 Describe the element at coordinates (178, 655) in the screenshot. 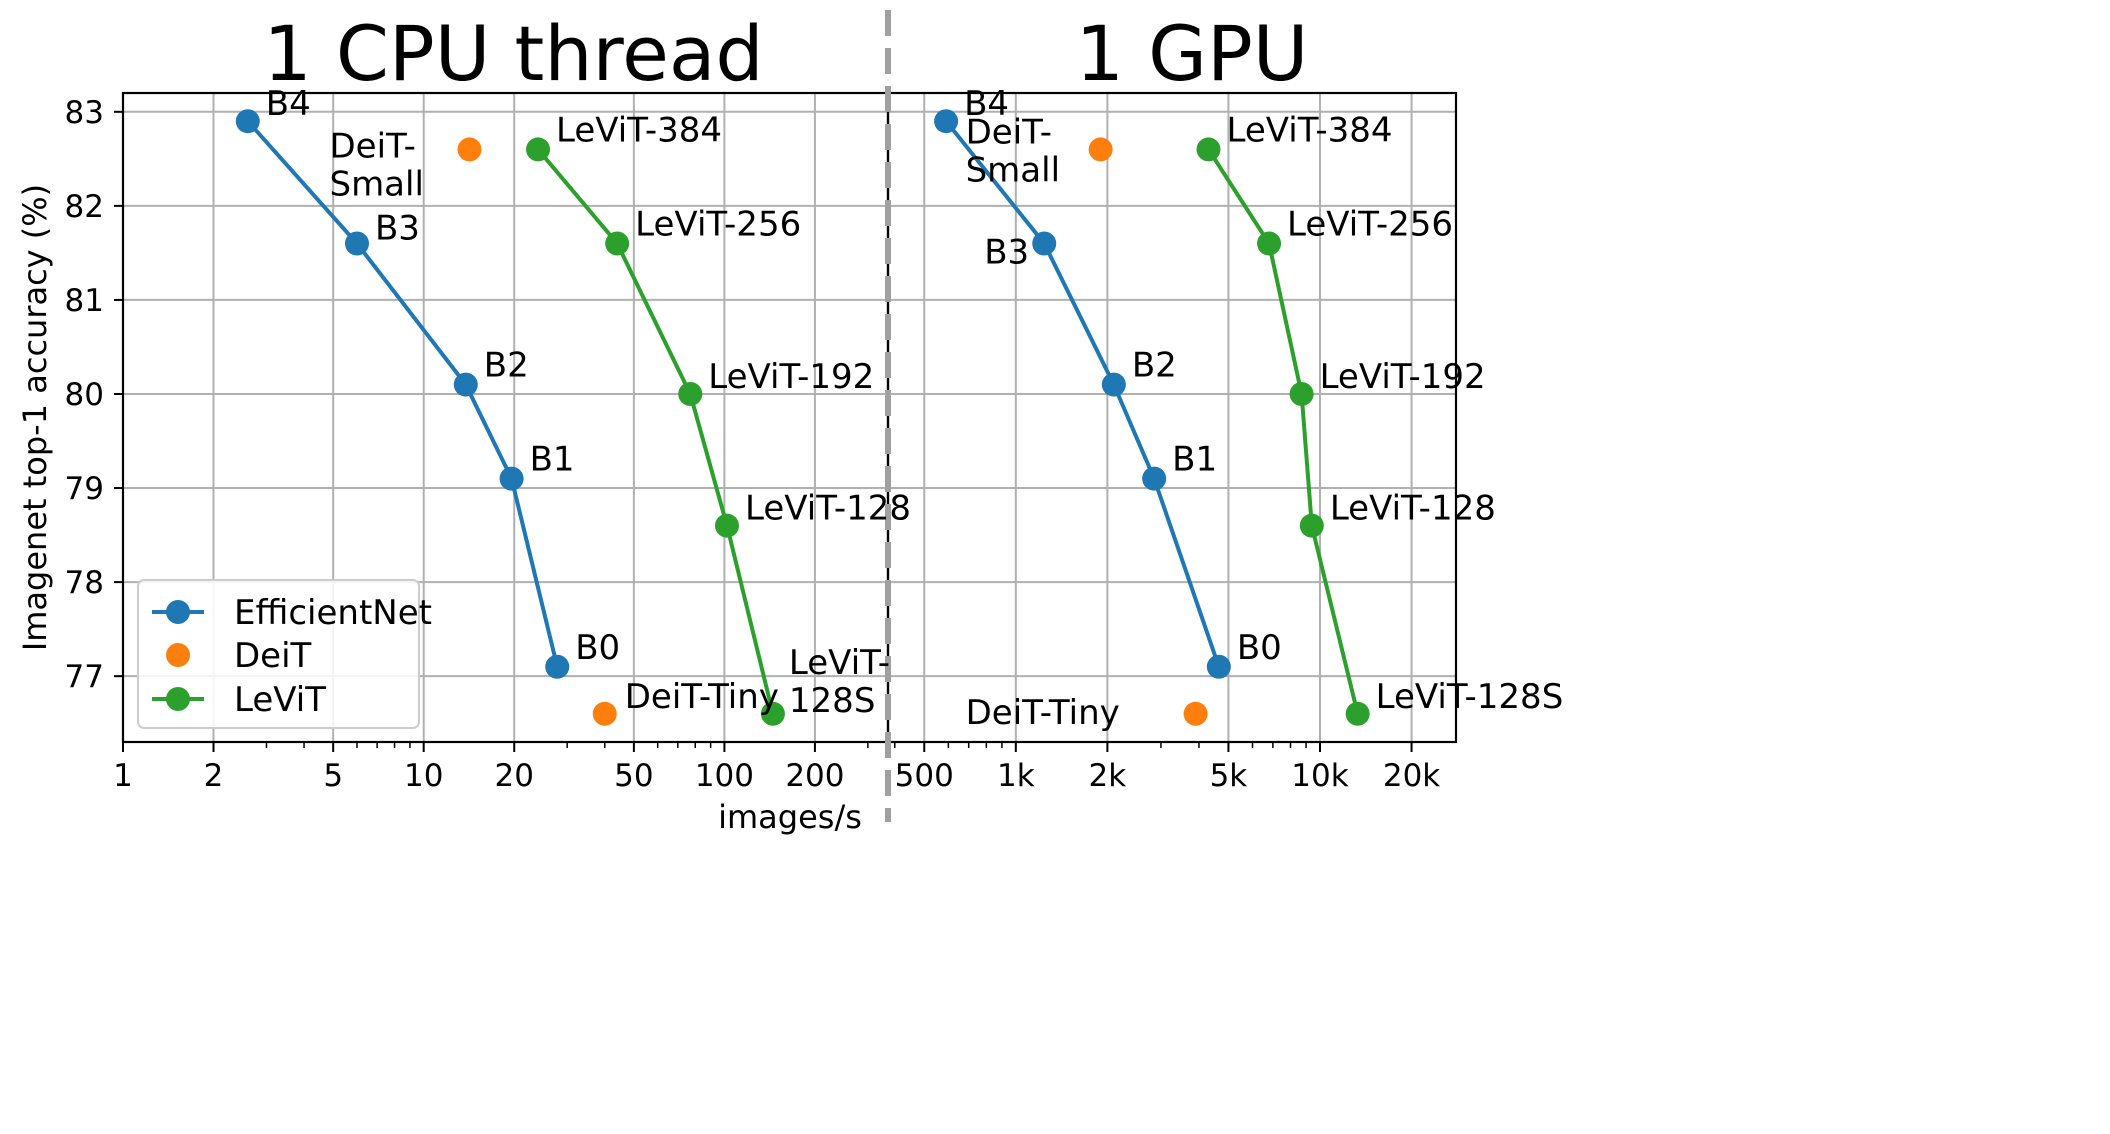

I see `legend-marker-deit` at that location.